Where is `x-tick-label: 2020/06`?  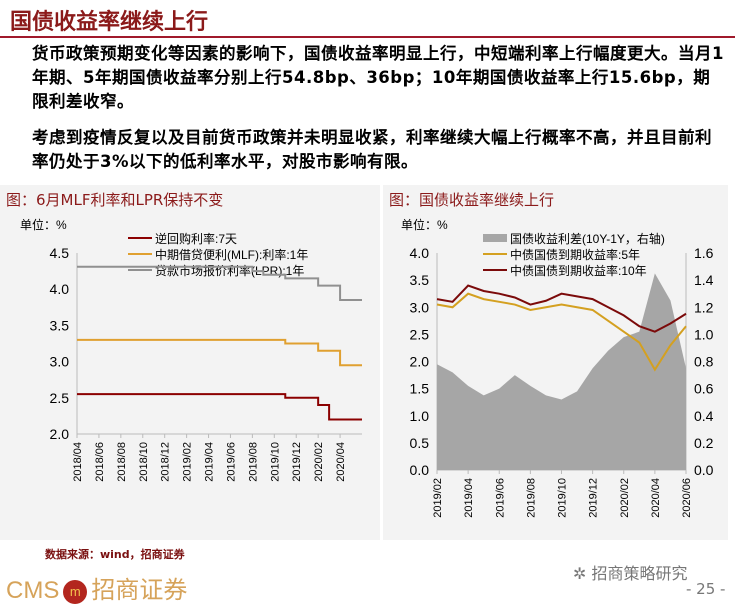
x-tick-label: 2020/06 is located at coordinates (687, 498).